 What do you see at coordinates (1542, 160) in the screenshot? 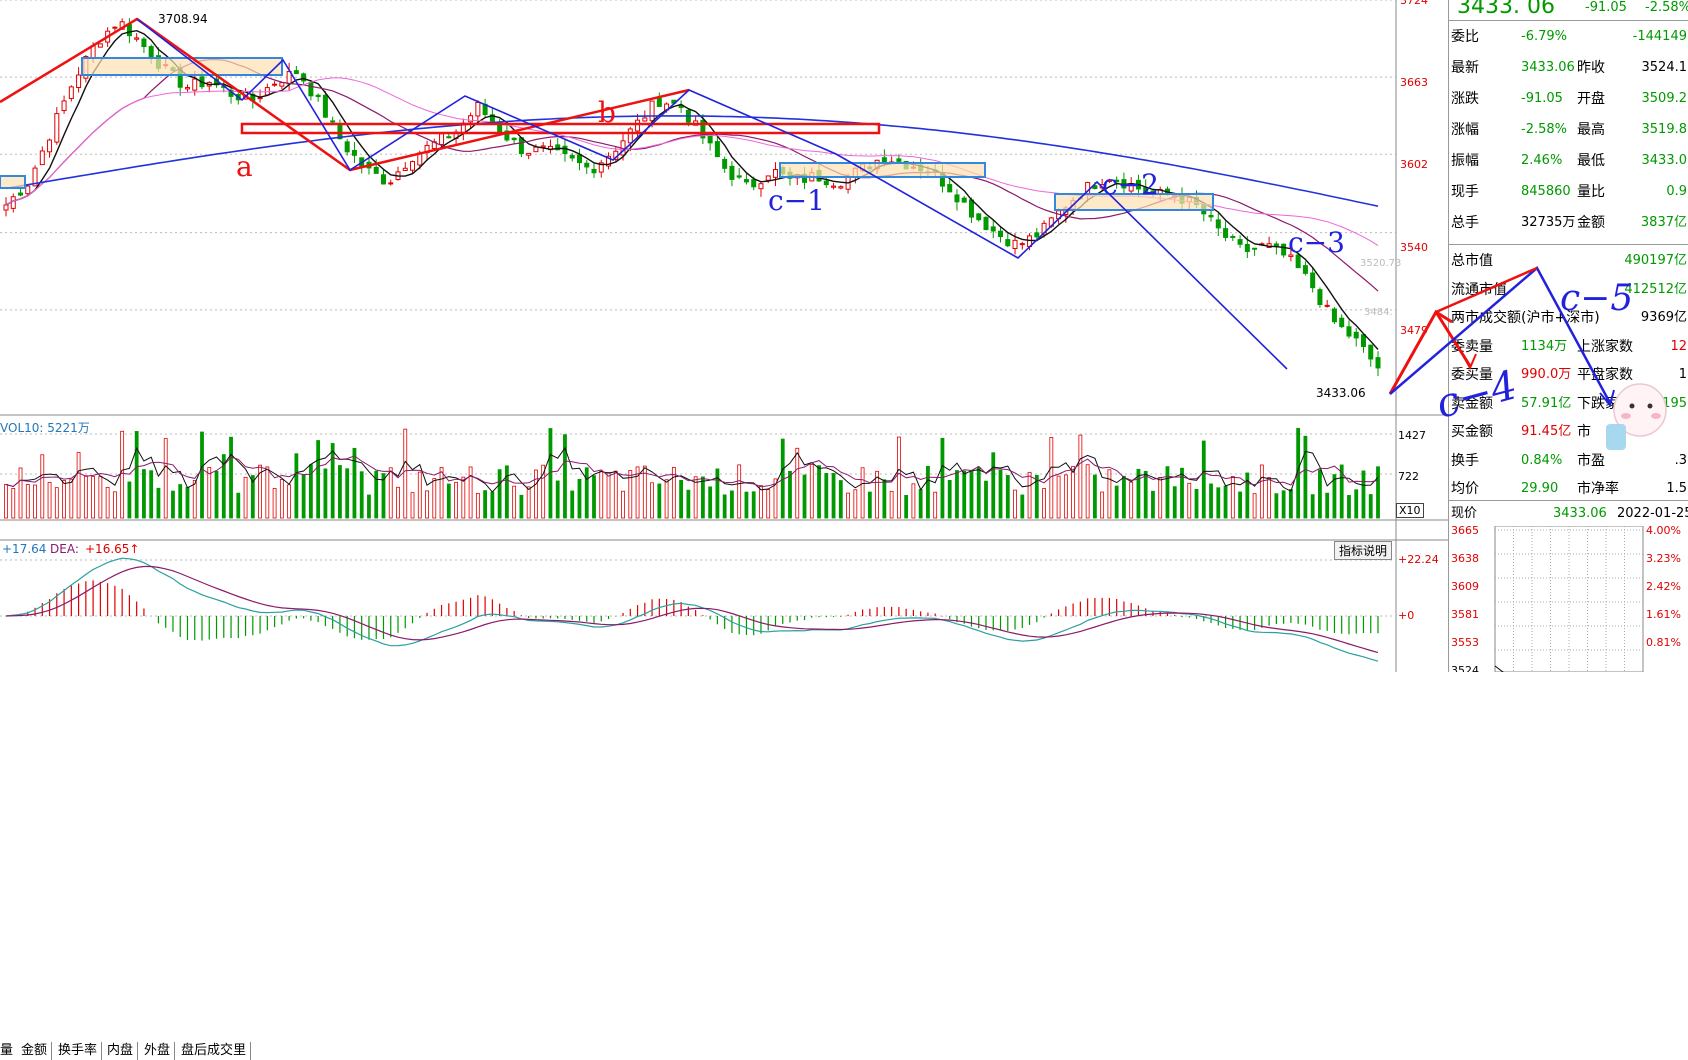
I see `quote-value: 2.46%` at bounding box center [1542, 160].